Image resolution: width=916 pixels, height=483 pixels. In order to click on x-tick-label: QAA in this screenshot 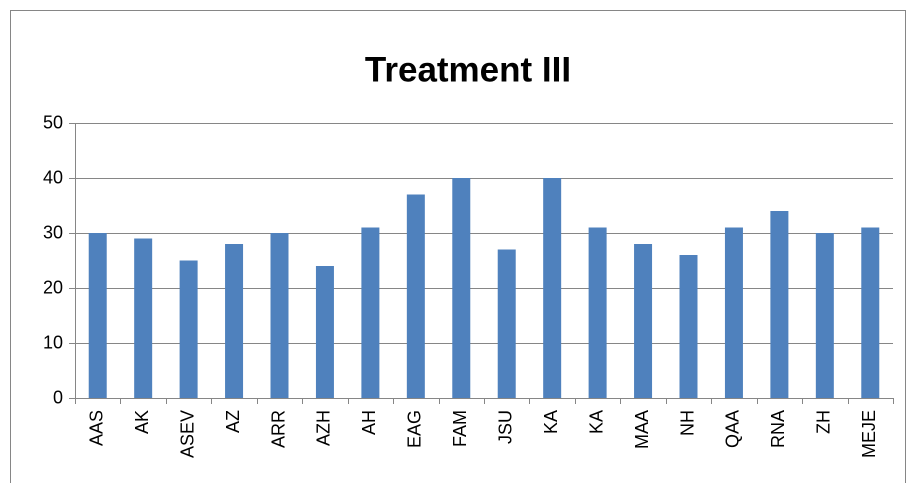, I will do `click(733, 429)`.